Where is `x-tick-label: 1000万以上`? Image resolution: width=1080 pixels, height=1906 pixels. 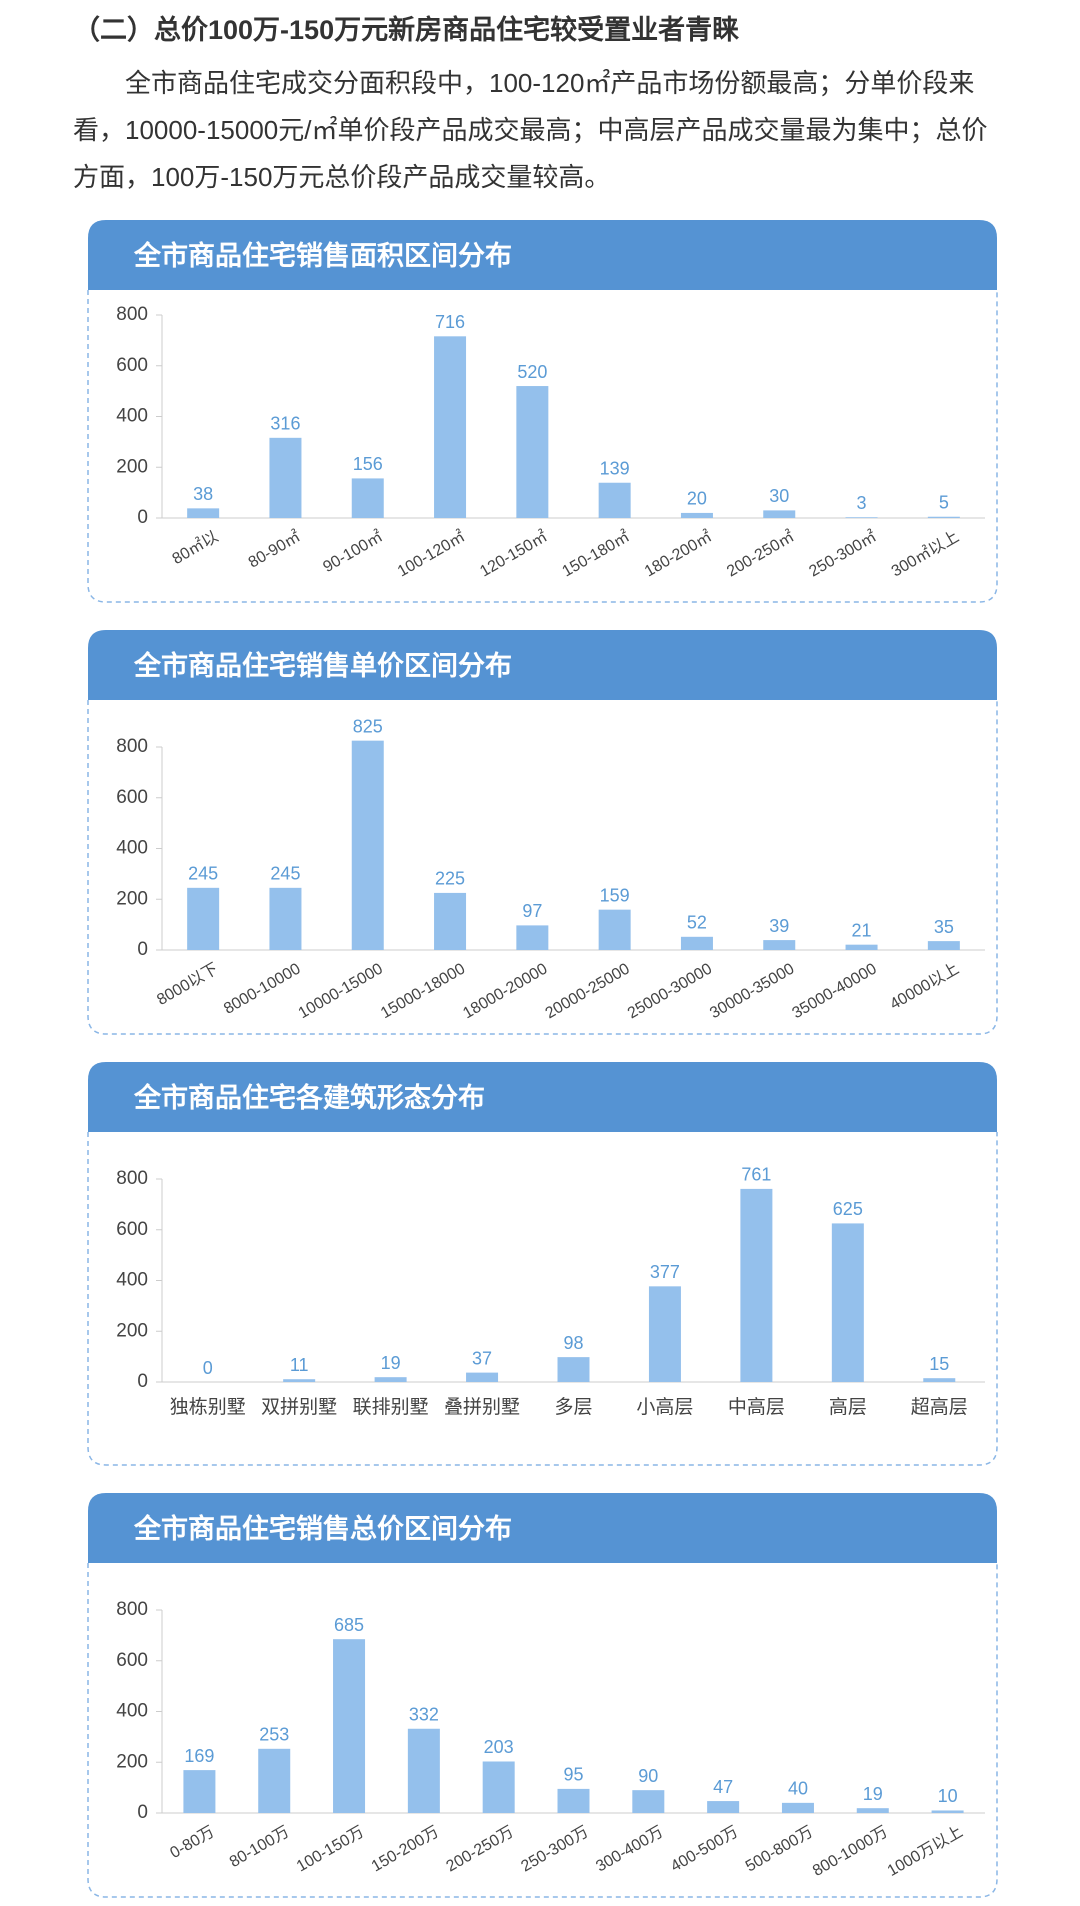
x-tick-label: 1000万以上 is located at coordinates (924, 1851).